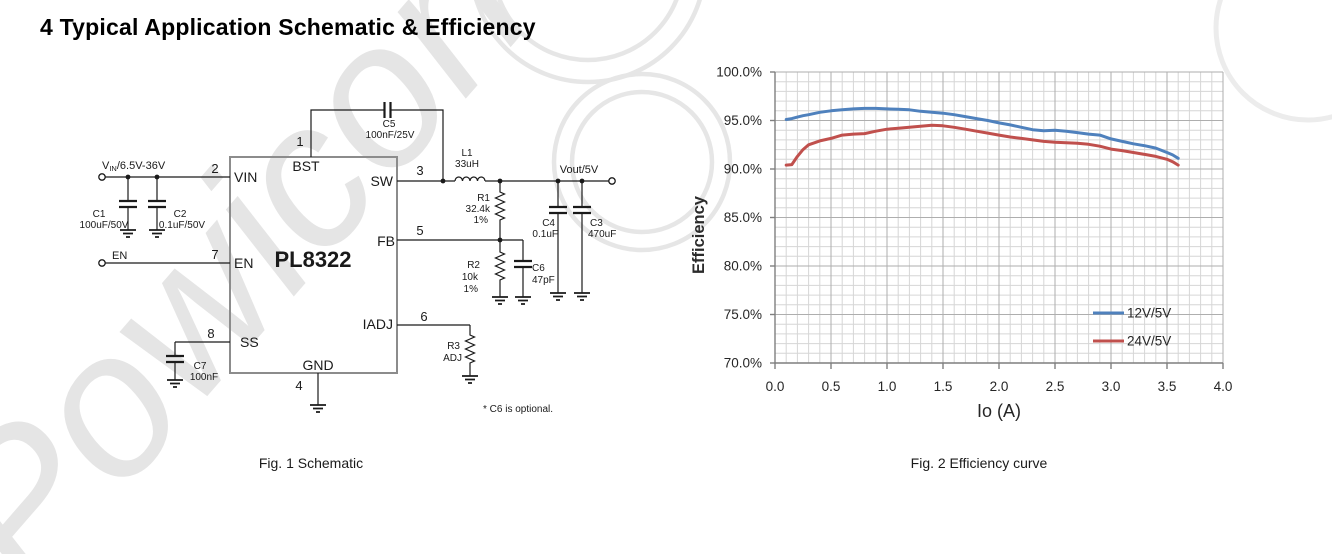  I want to click on svg-text: 8, so click(210, 333).